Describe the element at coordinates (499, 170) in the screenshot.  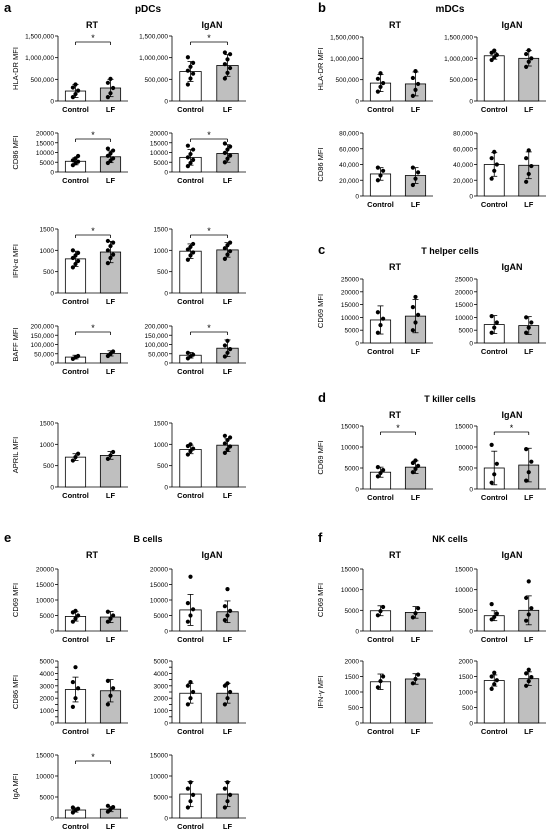
I see `chart-b-cd86-igan: 0 20,000 40,000 60,000 80,000 Control LF` at that location.